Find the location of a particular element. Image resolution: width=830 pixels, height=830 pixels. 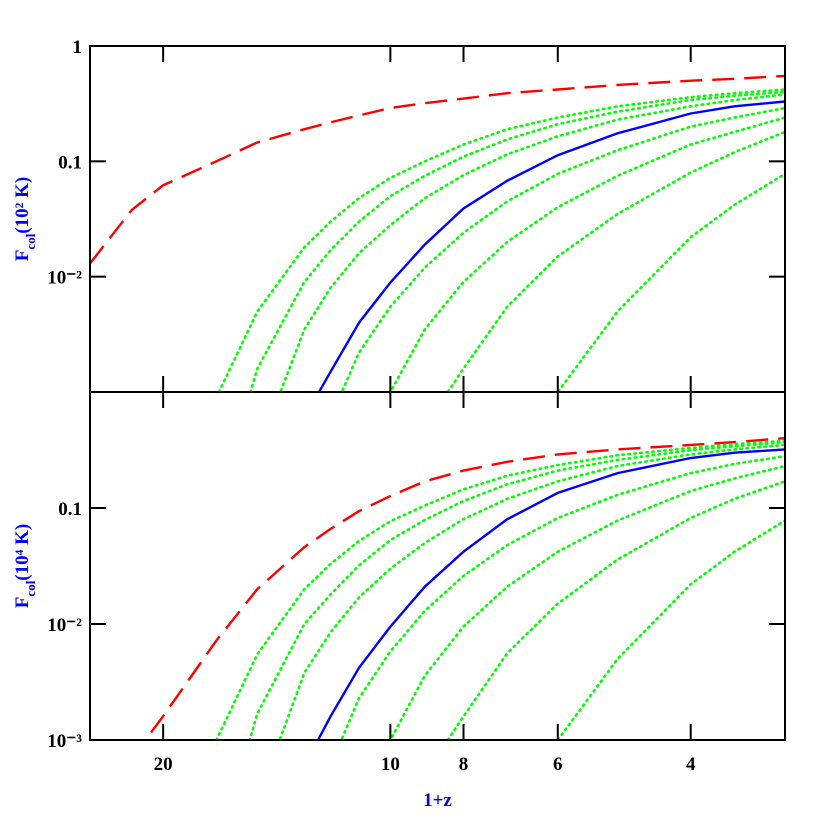

x-tick-label: 10 is located at coordinates (390, 764).